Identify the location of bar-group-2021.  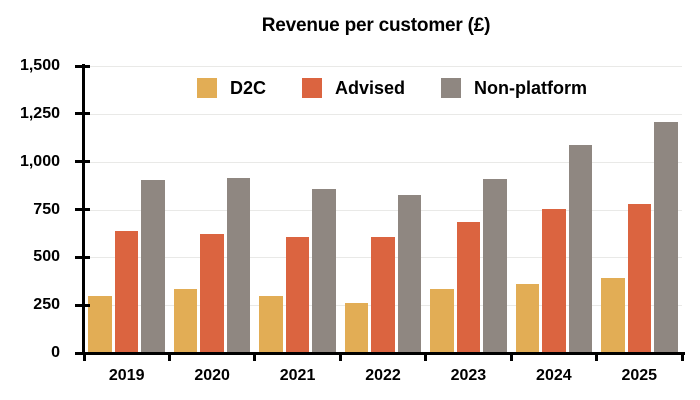
(297, 209).